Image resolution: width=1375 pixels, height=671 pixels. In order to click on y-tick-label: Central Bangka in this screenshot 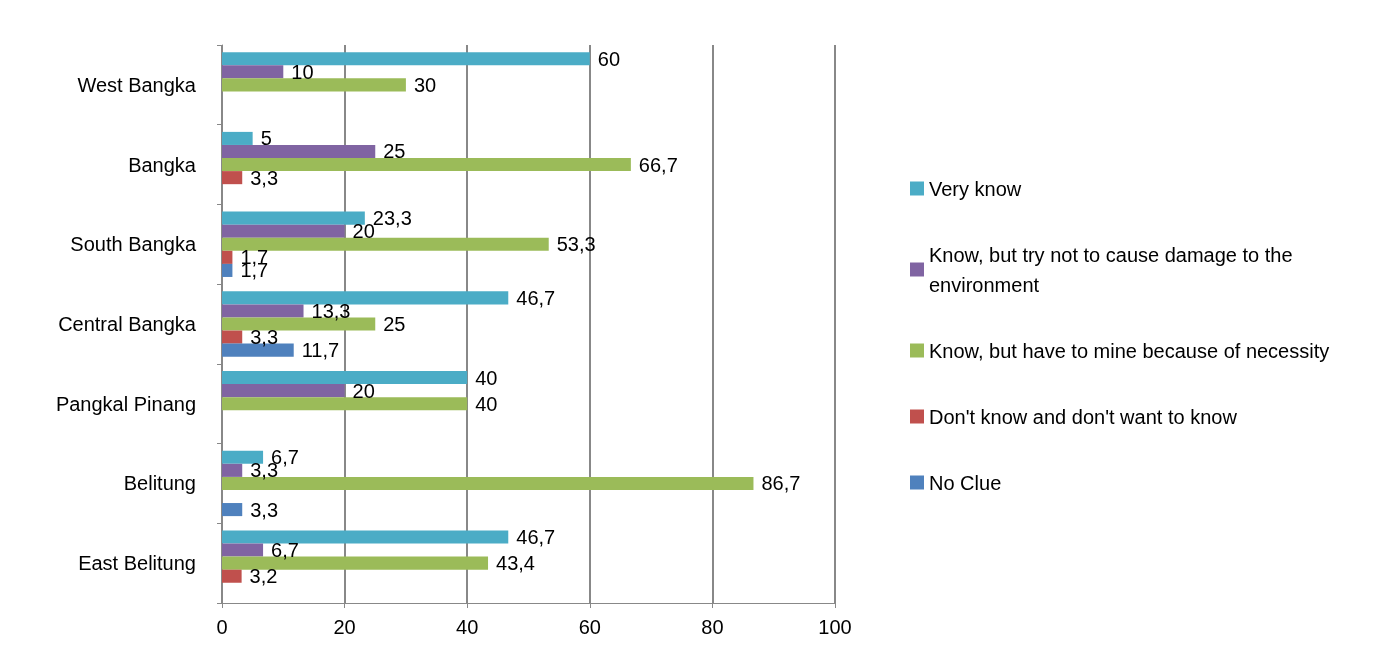, I will do `click(127, 324)`.